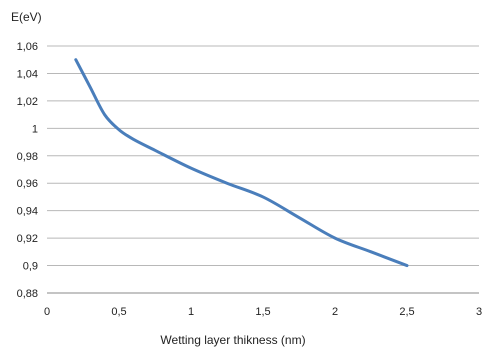  What do you see at coordinates (27, 47) in the screenshot?
I see `y-tick-label: 1,06` at bounding box center [27, 47].